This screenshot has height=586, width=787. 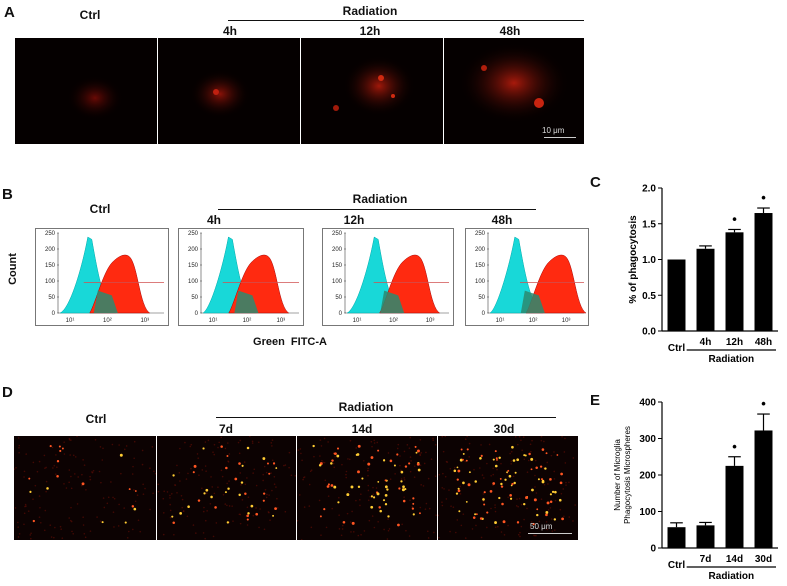 What do you see at coordinates (226, 488) in the screenshot?
I see `micrograph-d-7d` at bounding box center [226, 488].